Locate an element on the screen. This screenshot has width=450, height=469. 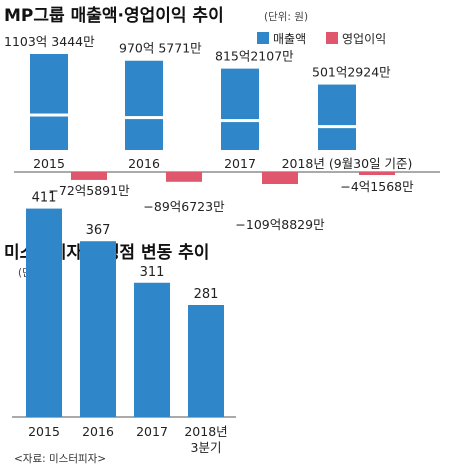
x-tick-label: 2018년 3분기 is located at coordinates (205, 439).